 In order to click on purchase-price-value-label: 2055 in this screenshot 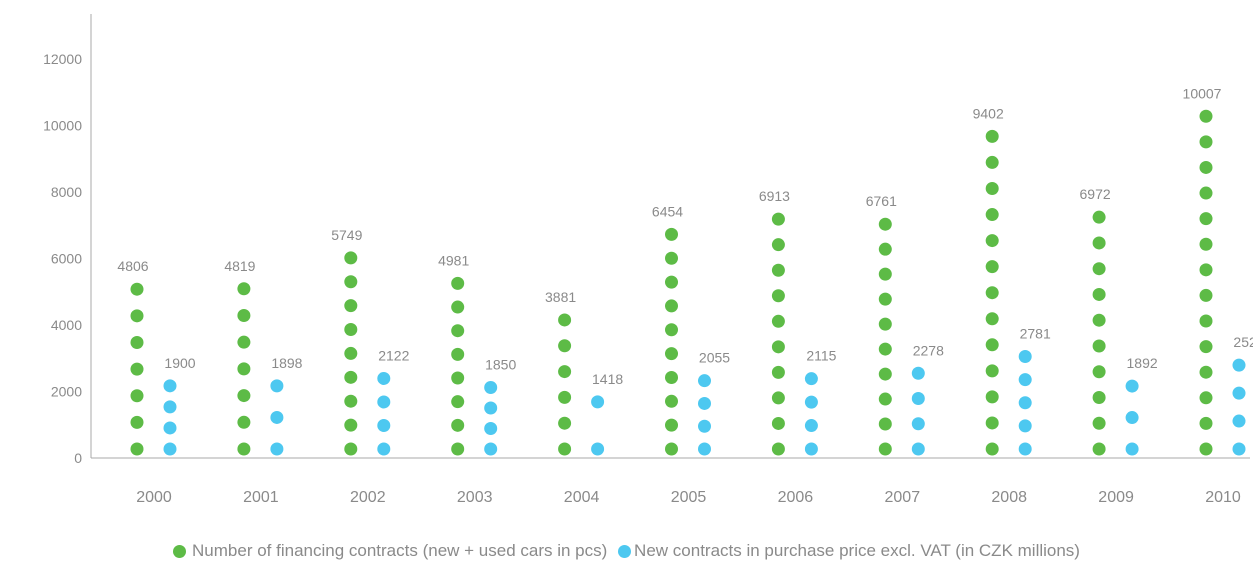, I will do `click(714, 358)`.